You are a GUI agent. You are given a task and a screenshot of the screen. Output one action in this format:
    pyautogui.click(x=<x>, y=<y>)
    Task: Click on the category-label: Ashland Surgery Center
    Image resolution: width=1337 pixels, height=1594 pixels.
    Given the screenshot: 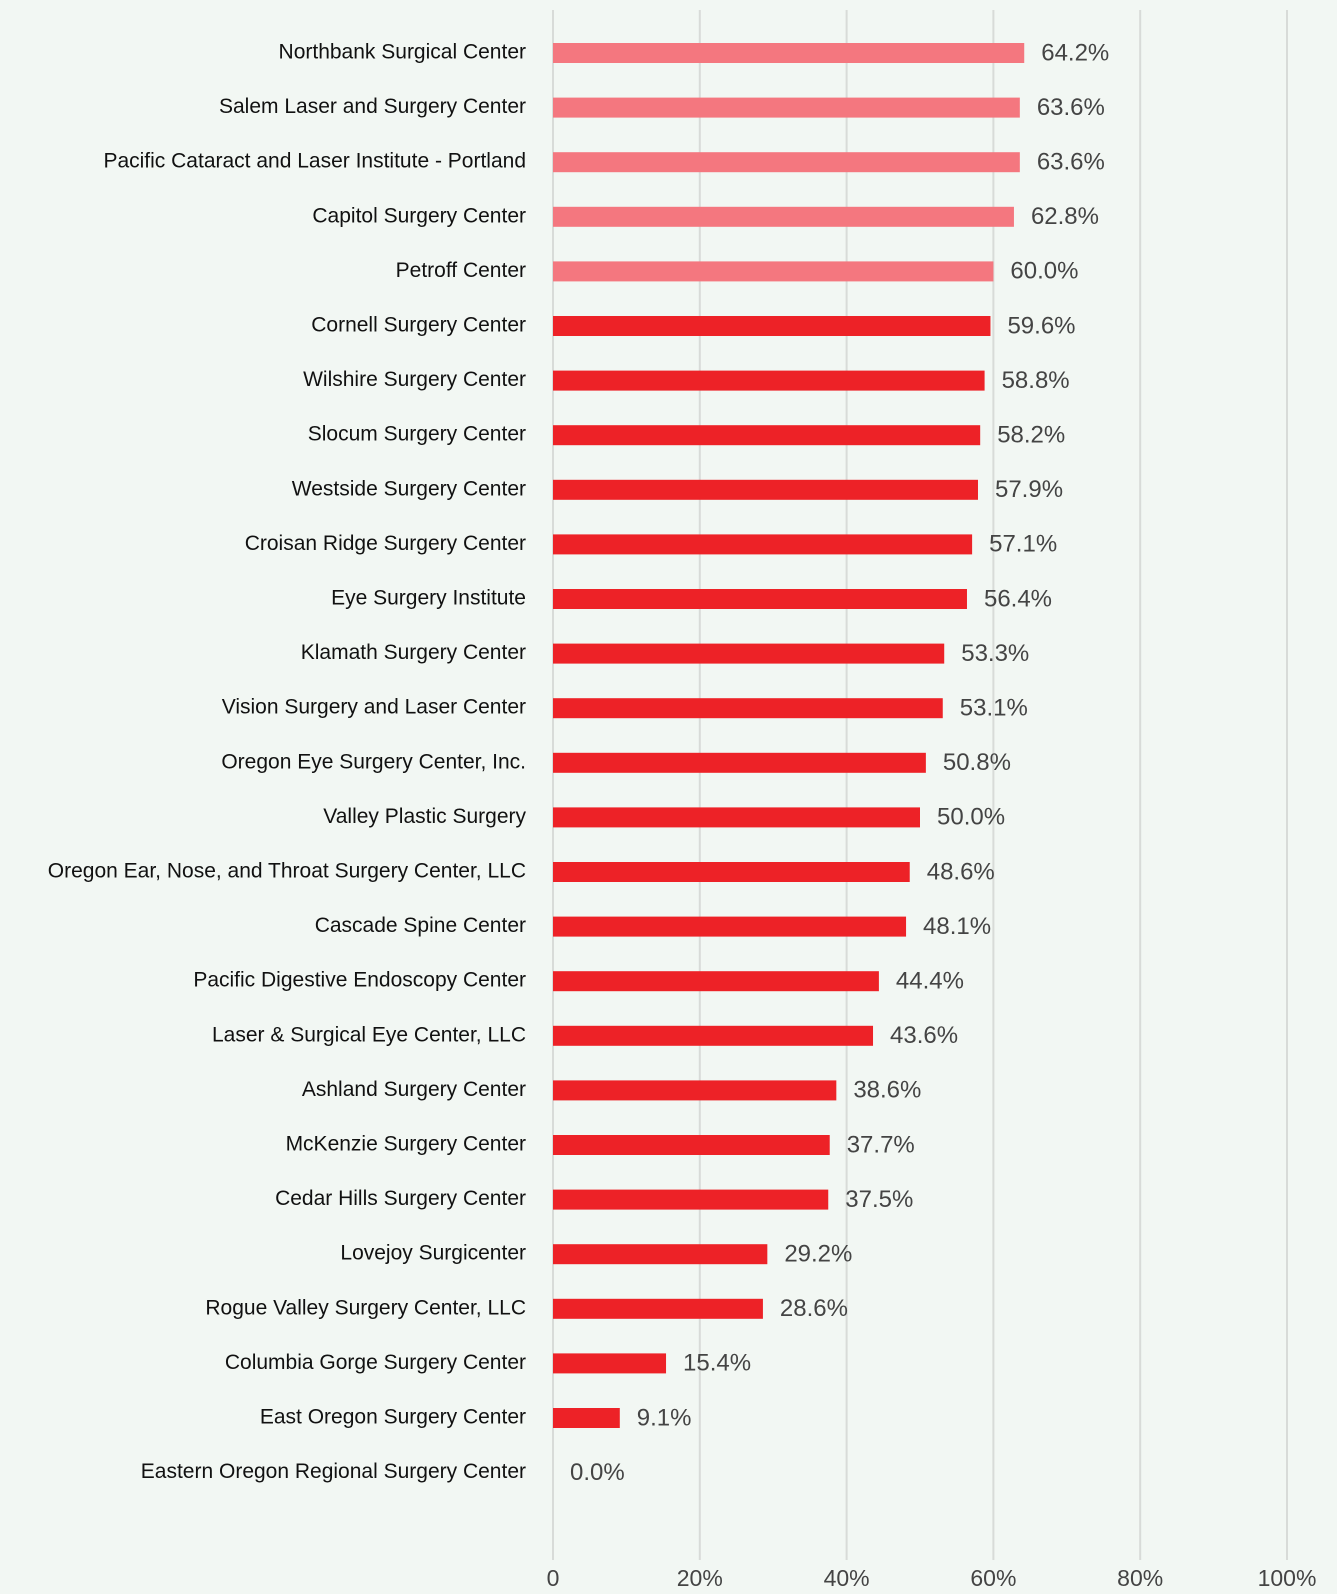 What is the action you would take?
    pyautogui.click(x=414, y=1089)
    